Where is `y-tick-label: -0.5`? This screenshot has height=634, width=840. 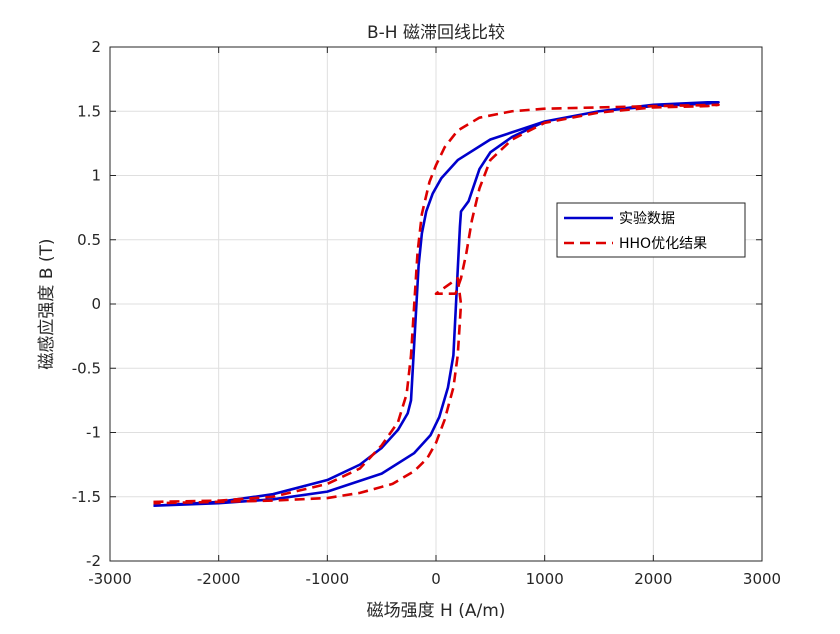
y-tick-label: -0.5 is located at coordinates (86, 368).